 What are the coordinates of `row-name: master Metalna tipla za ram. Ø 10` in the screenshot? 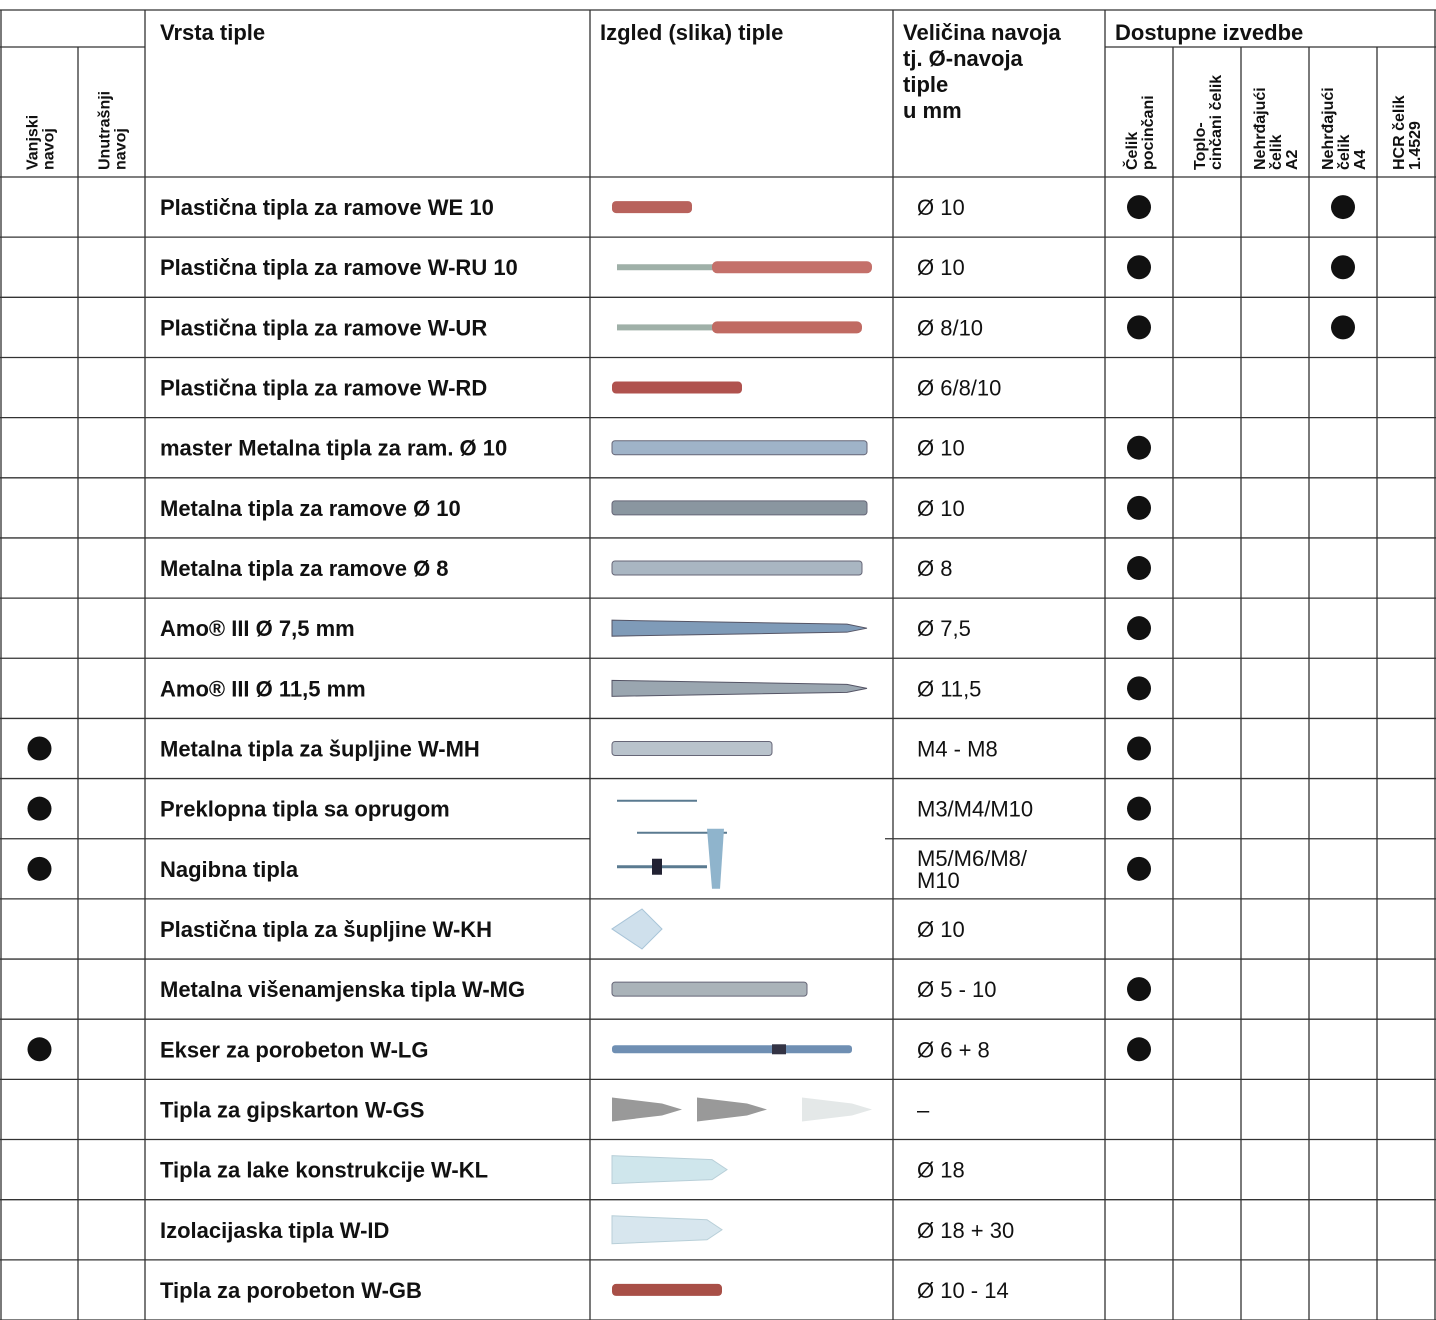 It's located at (333, 448).